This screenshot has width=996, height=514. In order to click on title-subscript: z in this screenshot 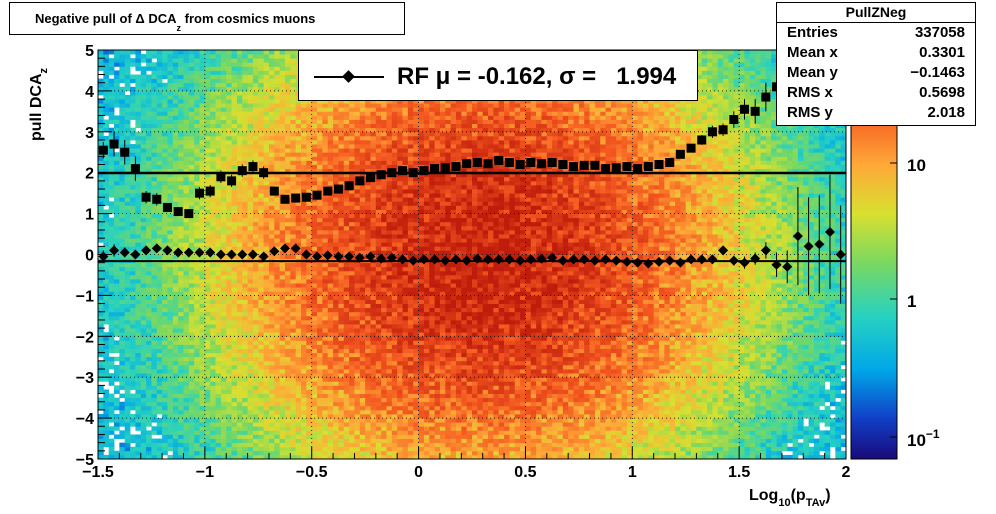, I will do `click(179, 28)`.